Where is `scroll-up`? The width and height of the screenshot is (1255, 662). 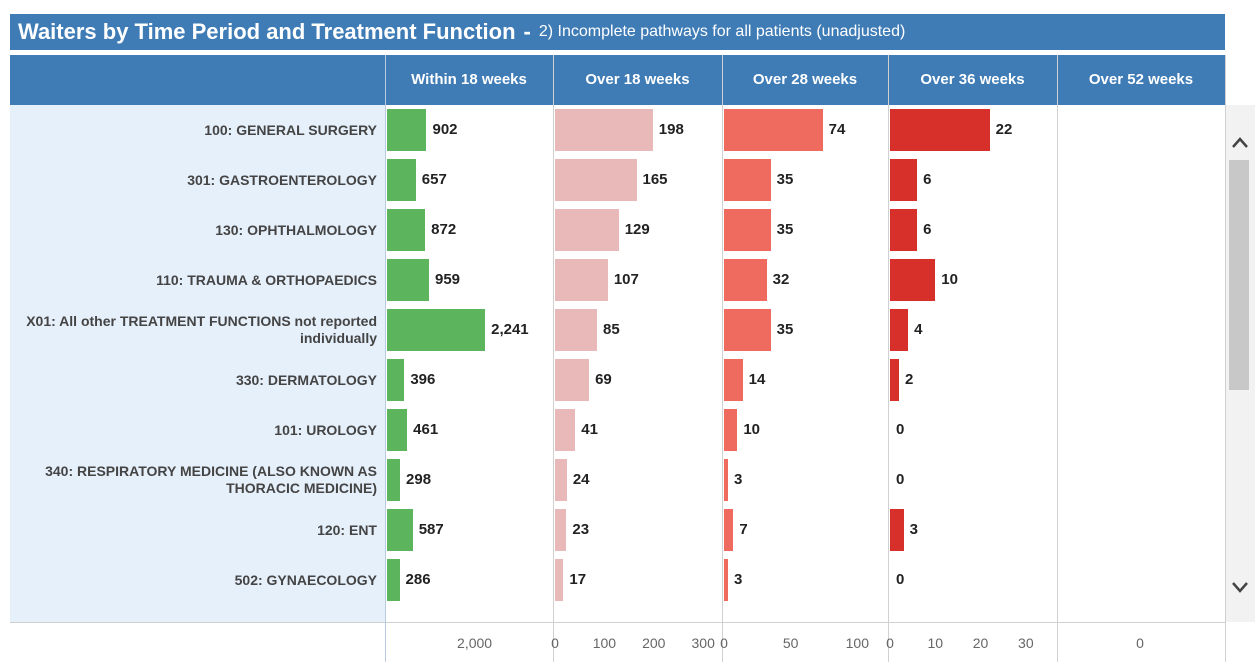 scroll-up is located at coordinates (1240, 142).